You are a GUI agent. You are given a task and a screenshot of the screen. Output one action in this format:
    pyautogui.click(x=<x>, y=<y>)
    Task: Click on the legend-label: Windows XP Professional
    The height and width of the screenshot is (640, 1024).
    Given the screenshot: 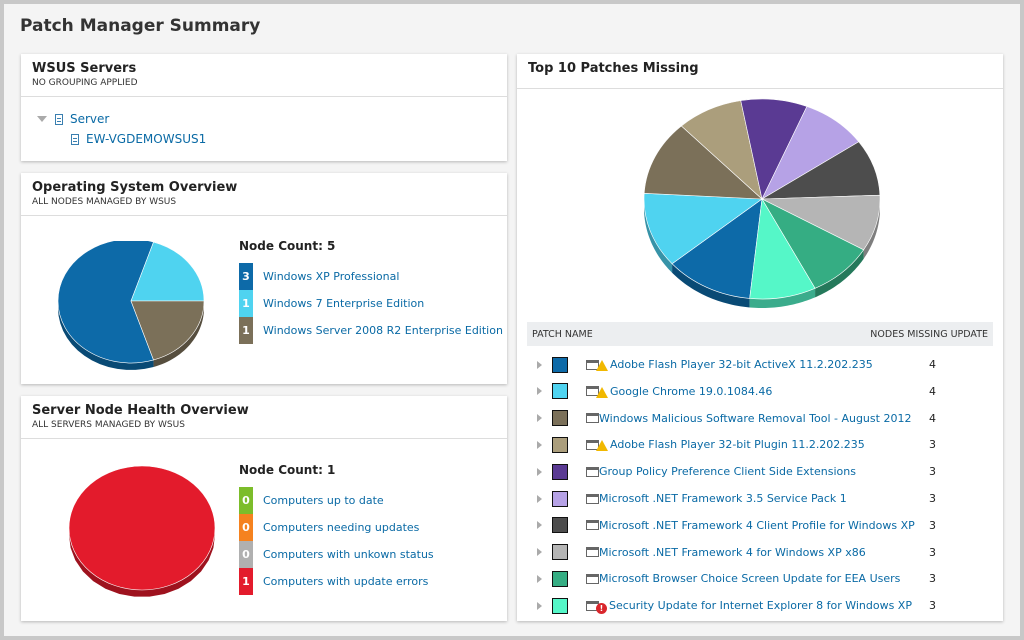 What is the action you would take?
    pyautogui.click(x=331, y=276)
    